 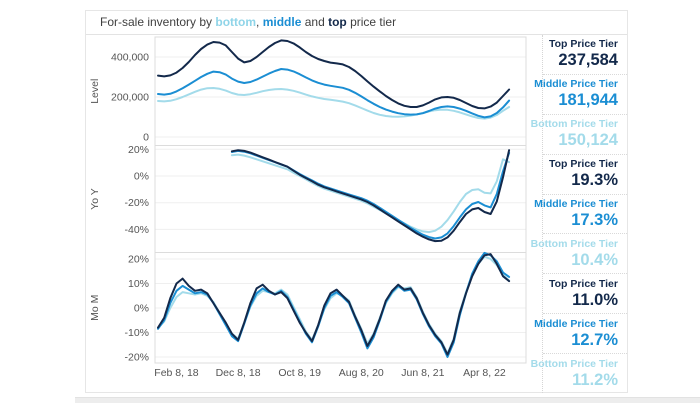 I want to click on stat-level-top: Top Price Tier 237,584, so click(x=585, y=55).